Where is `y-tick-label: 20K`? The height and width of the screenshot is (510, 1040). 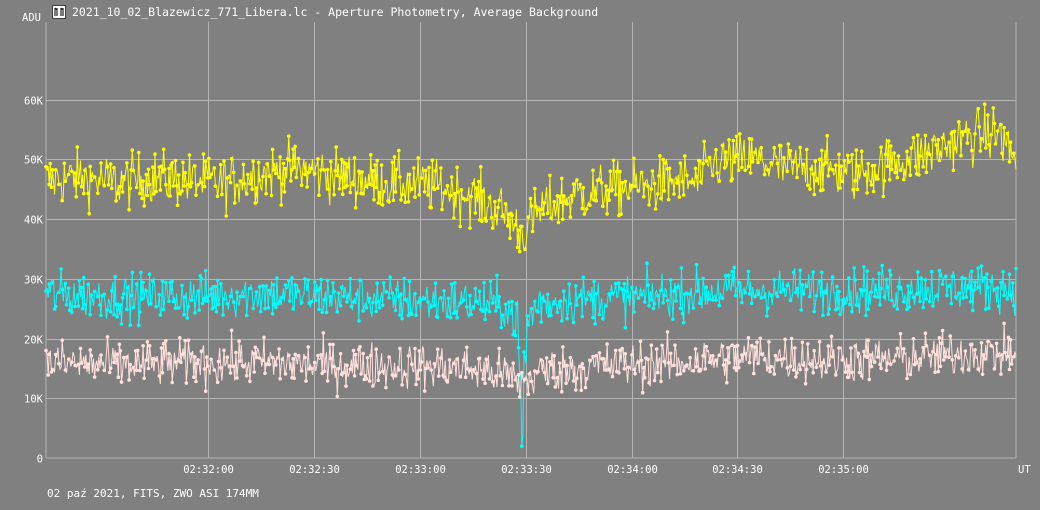 y-tick-label: 20K is located at coordinates (34, 341).